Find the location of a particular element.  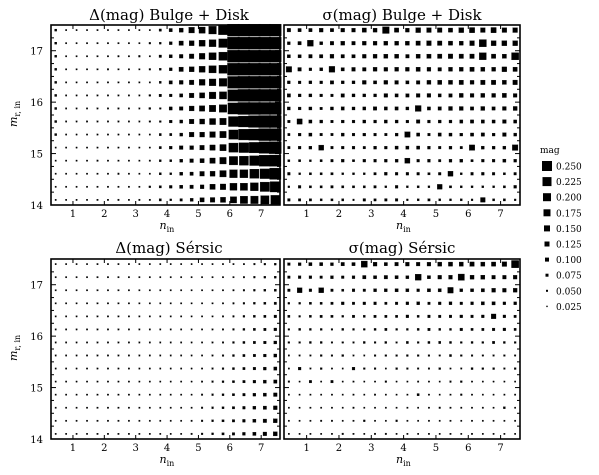

x-tick-label: 5 is located at coordinates (436, 214).